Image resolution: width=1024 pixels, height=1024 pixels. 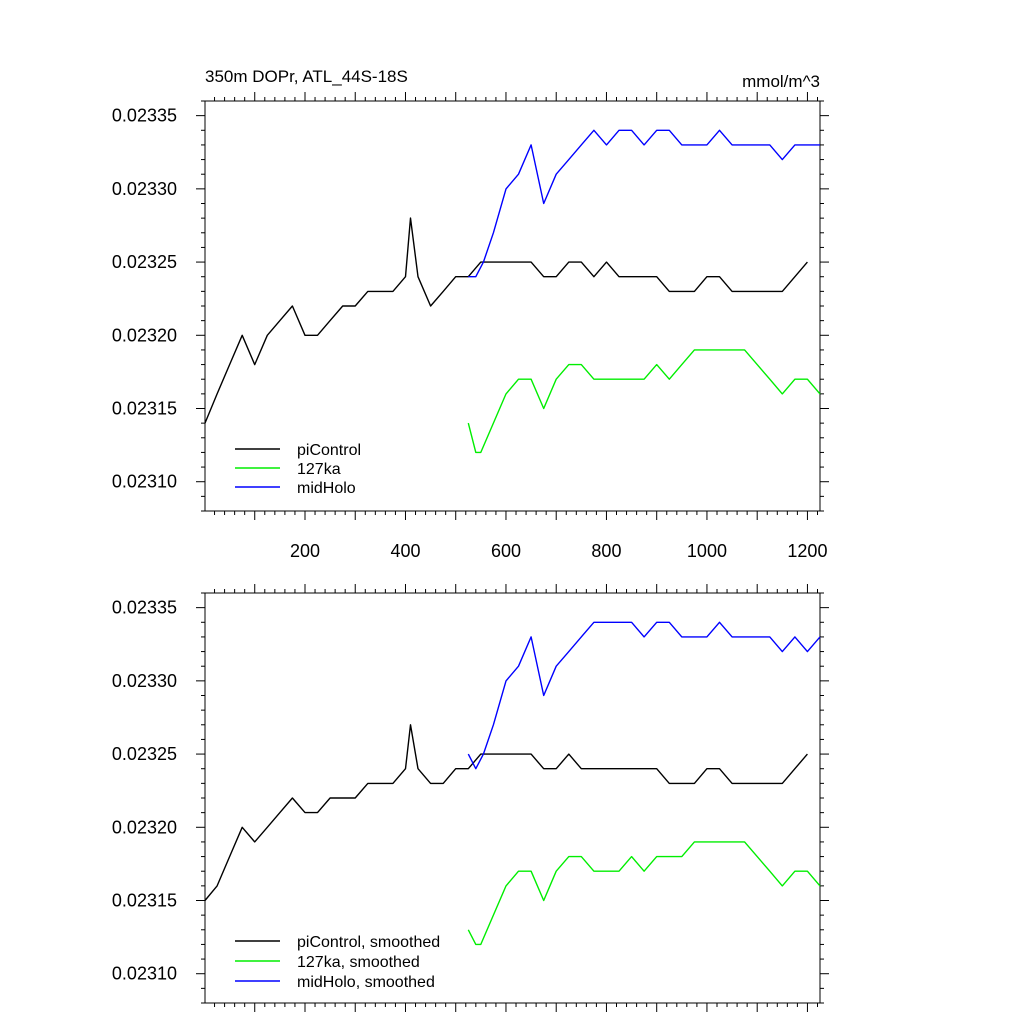 I want to click on legend-label: midHolo, smoothed, so click(x=366, y=982).